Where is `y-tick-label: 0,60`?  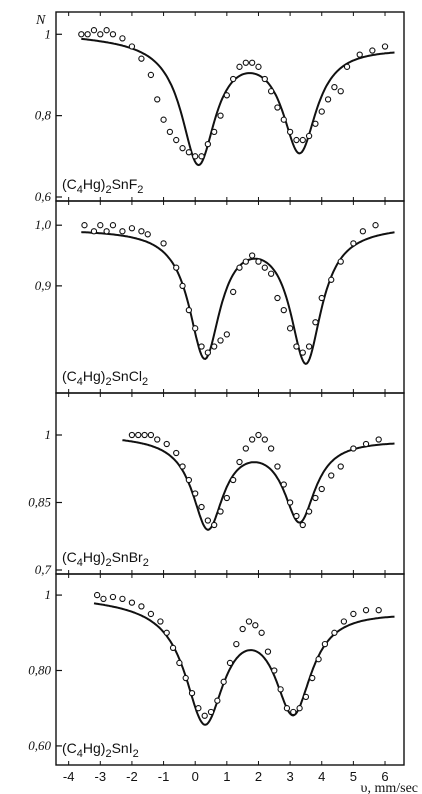
y-tick-label: 0,60 is located at coordinates (39, 745).